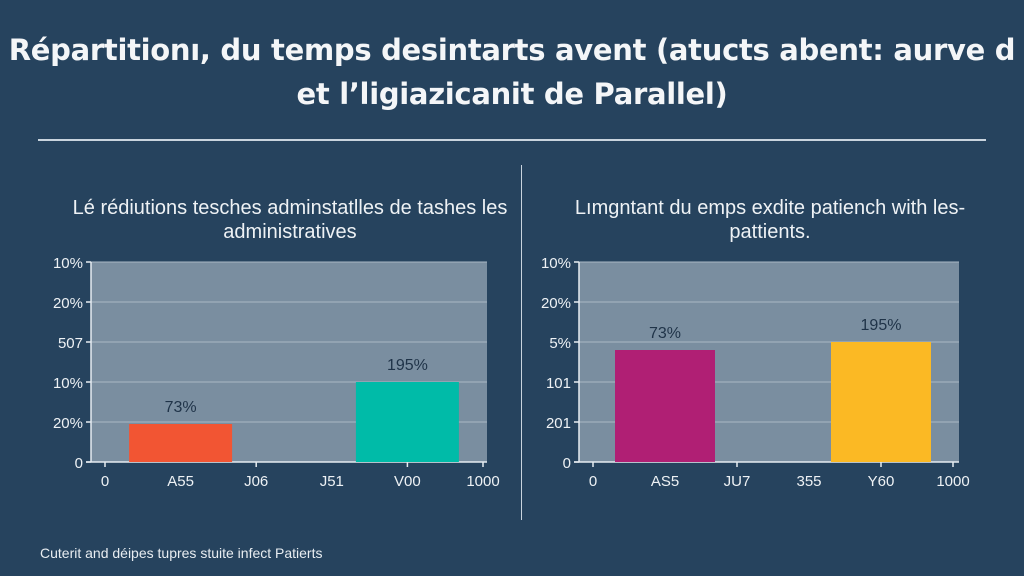 This screenshot has height=576, width=1024. Describe the element at coordinates (881, 402) in the screenshot. I see `chart-2-bar-Y60` at that location.